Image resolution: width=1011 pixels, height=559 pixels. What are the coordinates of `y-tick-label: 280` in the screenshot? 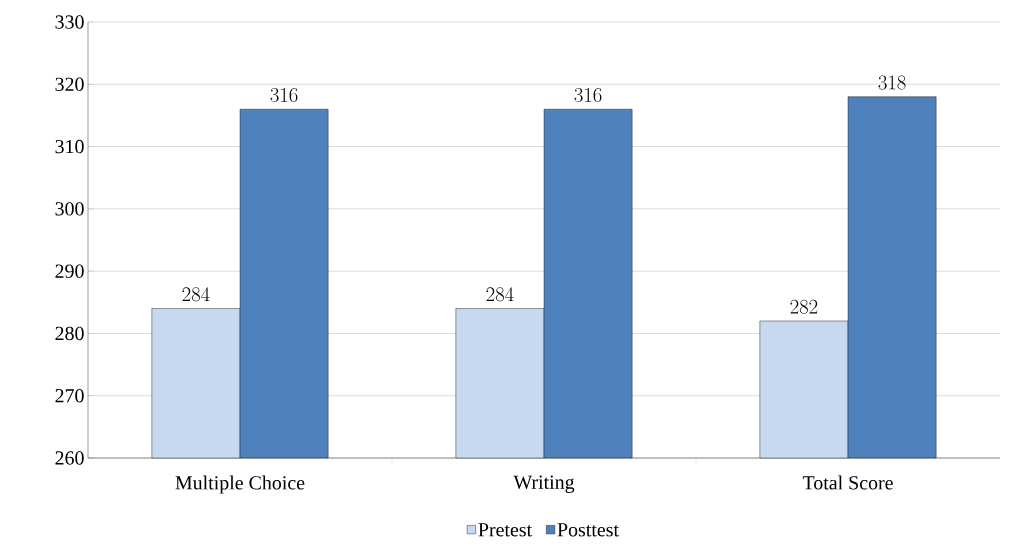 It's located at (69, 333).